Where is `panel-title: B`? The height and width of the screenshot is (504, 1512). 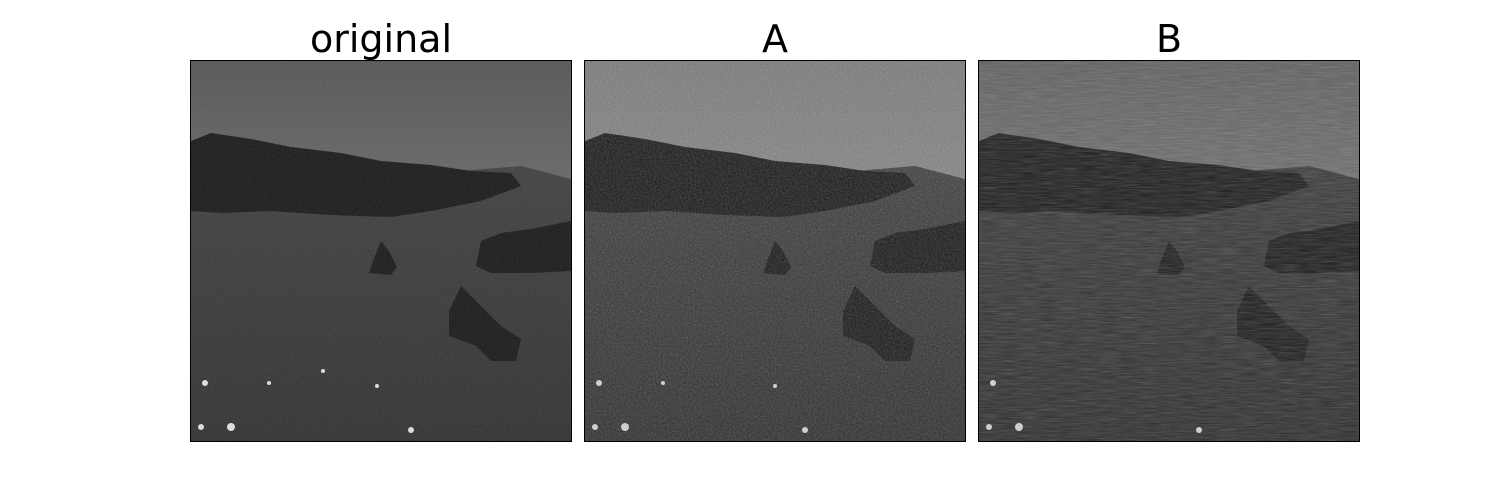
panel-title: B is located at coordinates (1169, 39).